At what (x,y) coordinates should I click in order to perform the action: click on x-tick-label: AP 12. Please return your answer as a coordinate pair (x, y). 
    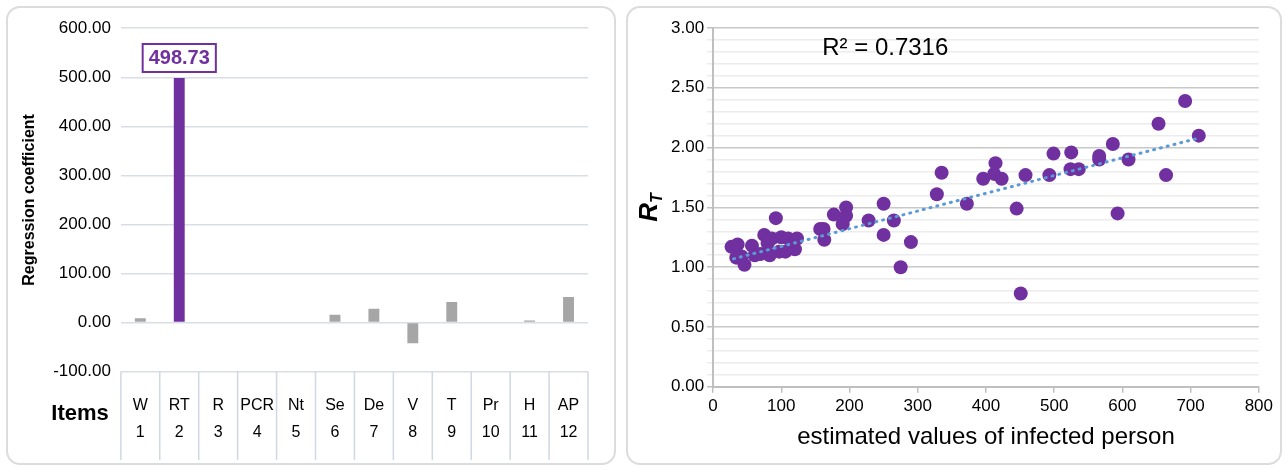
    Looking at the image, I should click on (568, 417).